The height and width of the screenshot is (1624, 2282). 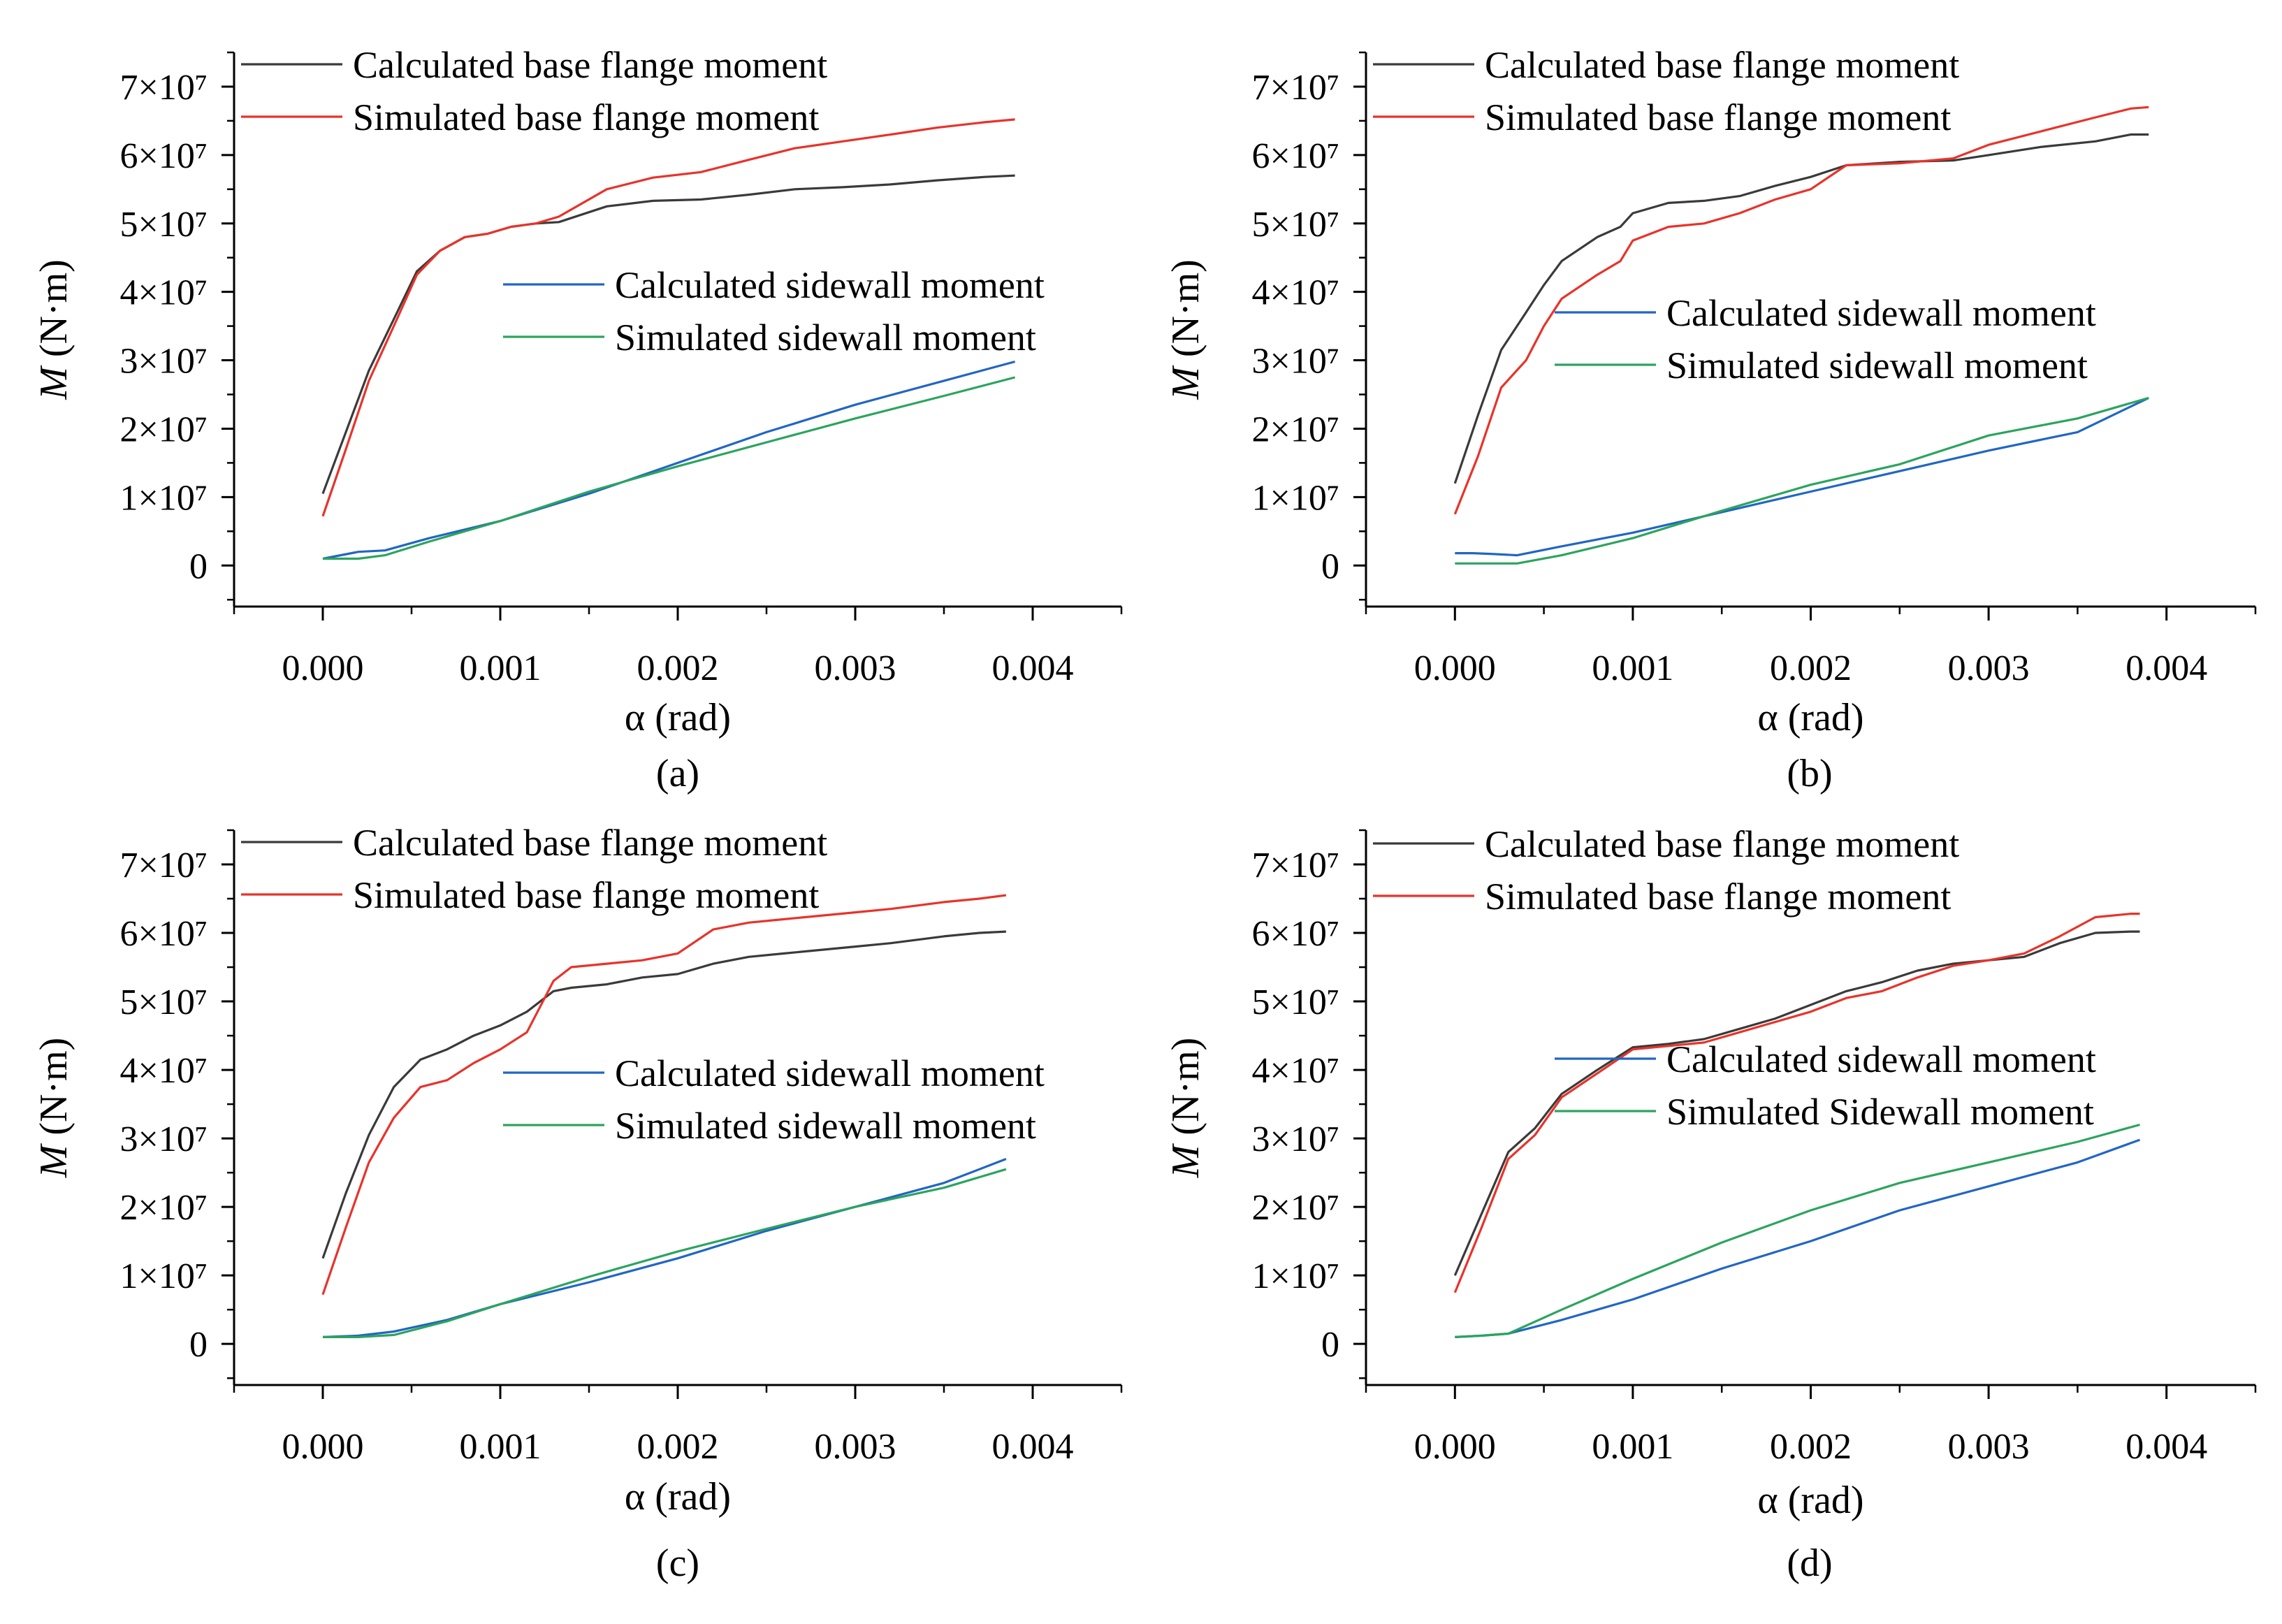 What do you see at coordinates (1880, 1112) in the screenshot?
I see `legend-label-4: Simulated Sidewall moment` at bounding box center [1880, 1112].